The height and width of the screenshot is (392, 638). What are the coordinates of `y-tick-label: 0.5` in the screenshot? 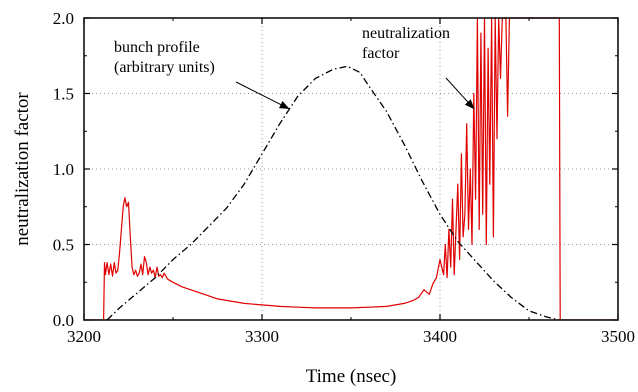 It's located at (63, 245).